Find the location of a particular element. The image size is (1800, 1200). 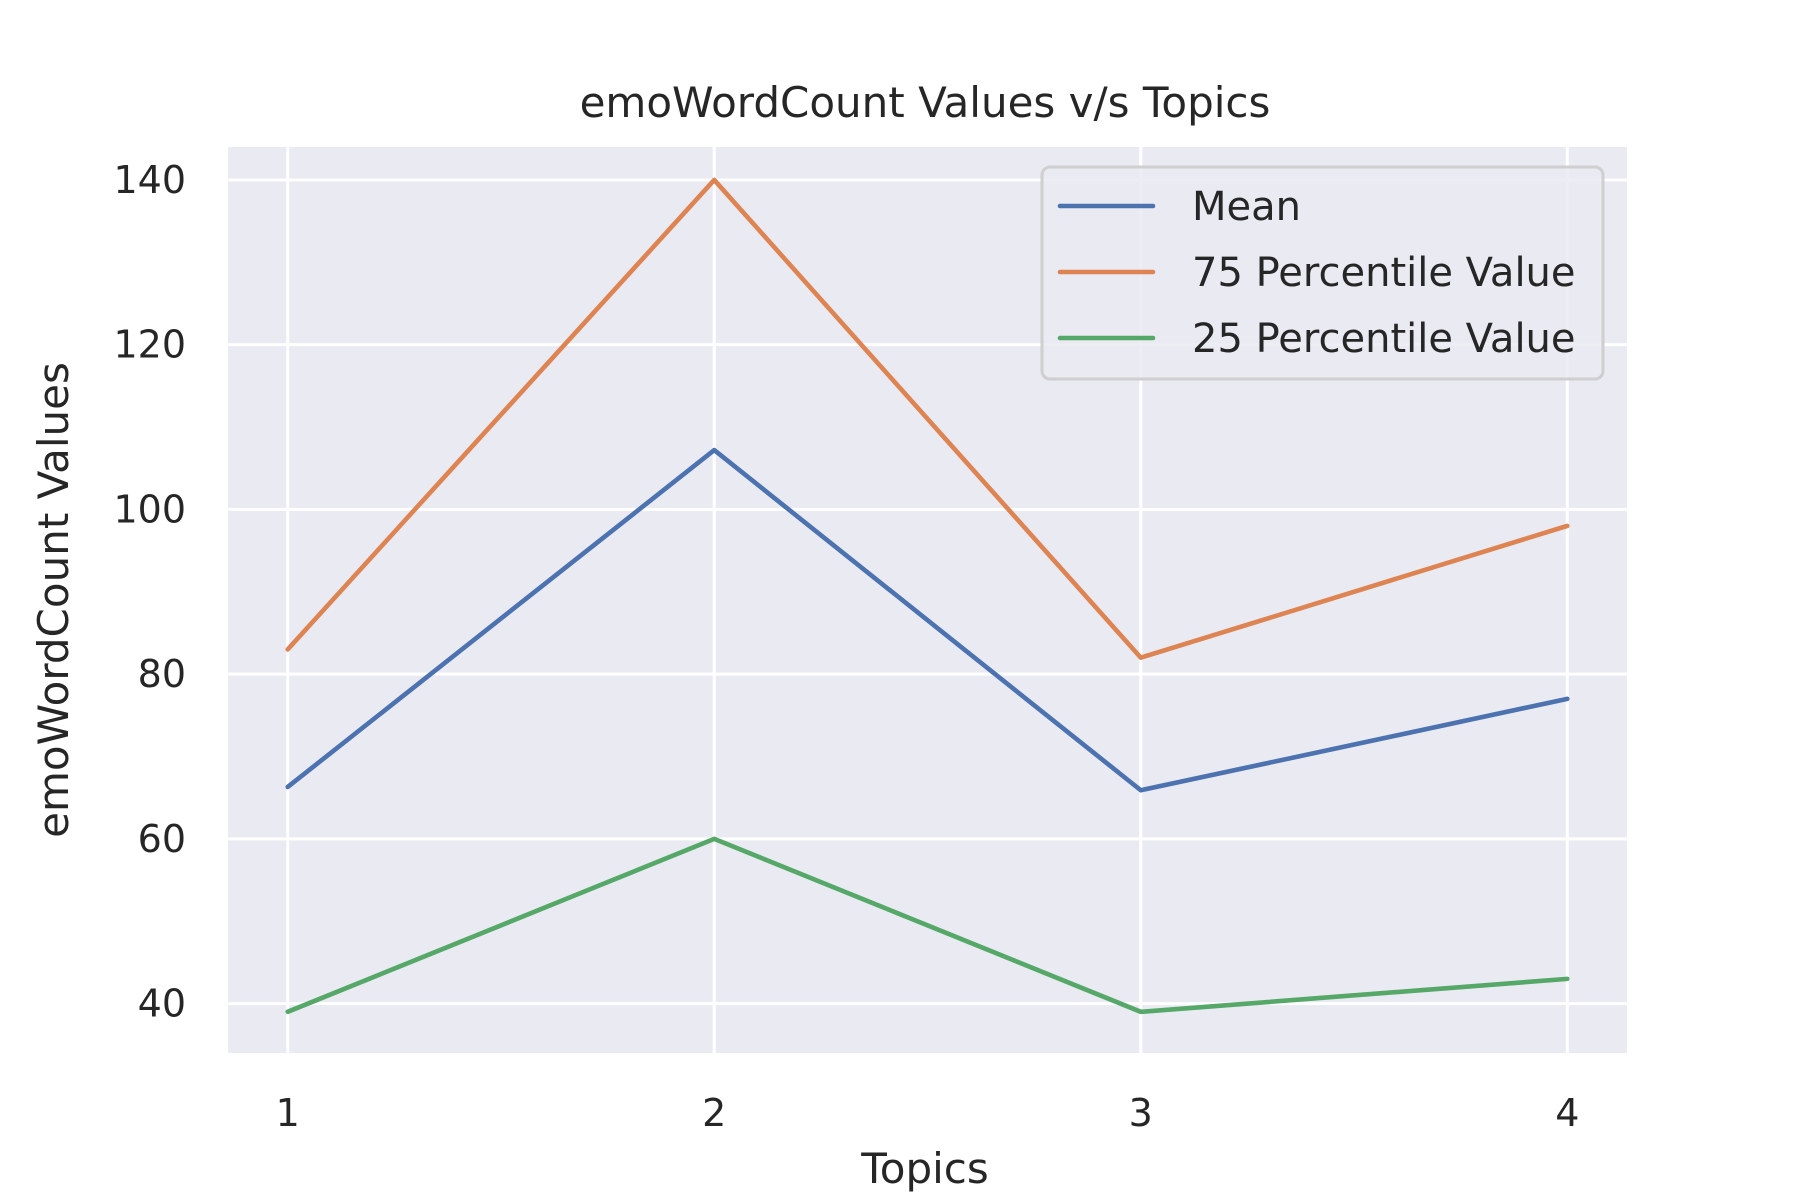

legend-label: Mean is located at coordinates (1246, 207).